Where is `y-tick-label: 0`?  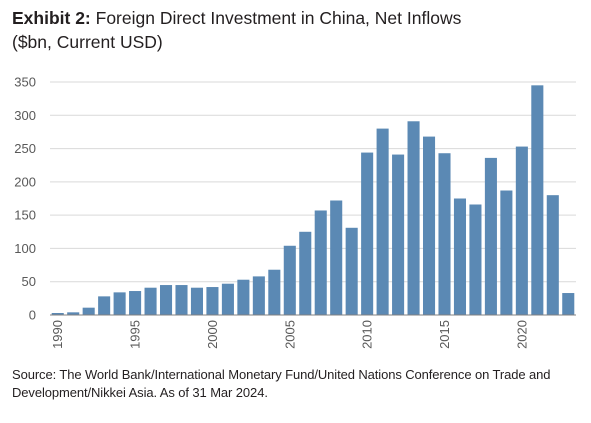
y-tick-label: 0 is located at coordinates (32, 315).